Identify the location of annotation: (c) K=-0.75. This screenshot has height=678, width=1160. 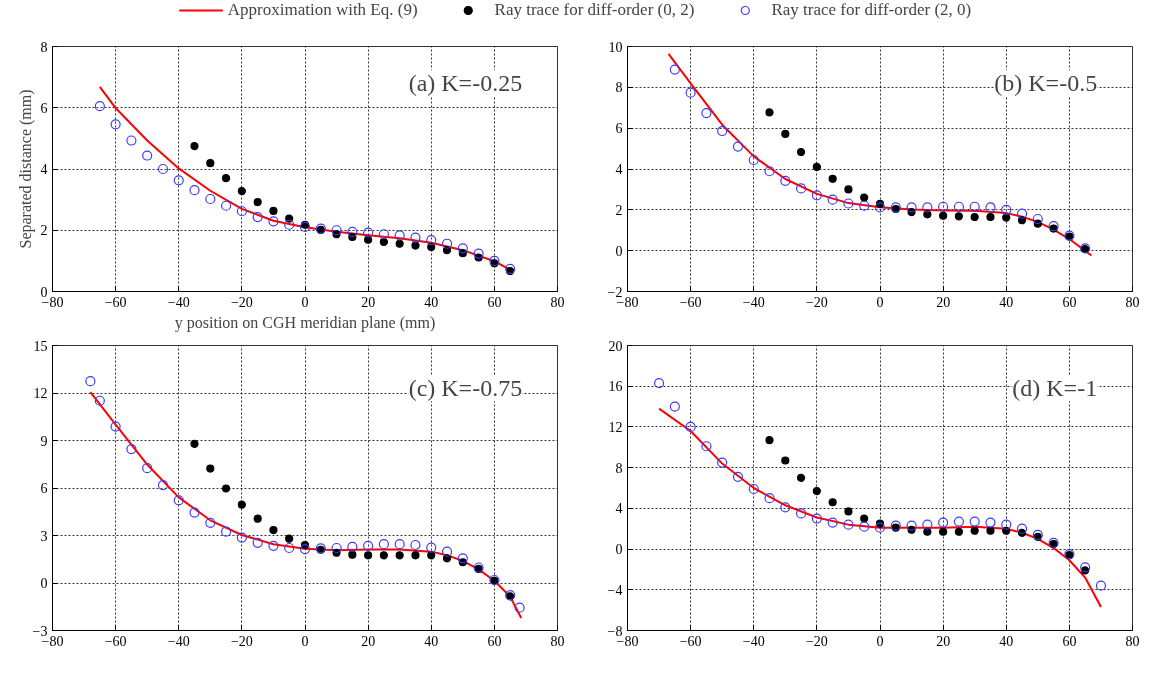
(465, 388).